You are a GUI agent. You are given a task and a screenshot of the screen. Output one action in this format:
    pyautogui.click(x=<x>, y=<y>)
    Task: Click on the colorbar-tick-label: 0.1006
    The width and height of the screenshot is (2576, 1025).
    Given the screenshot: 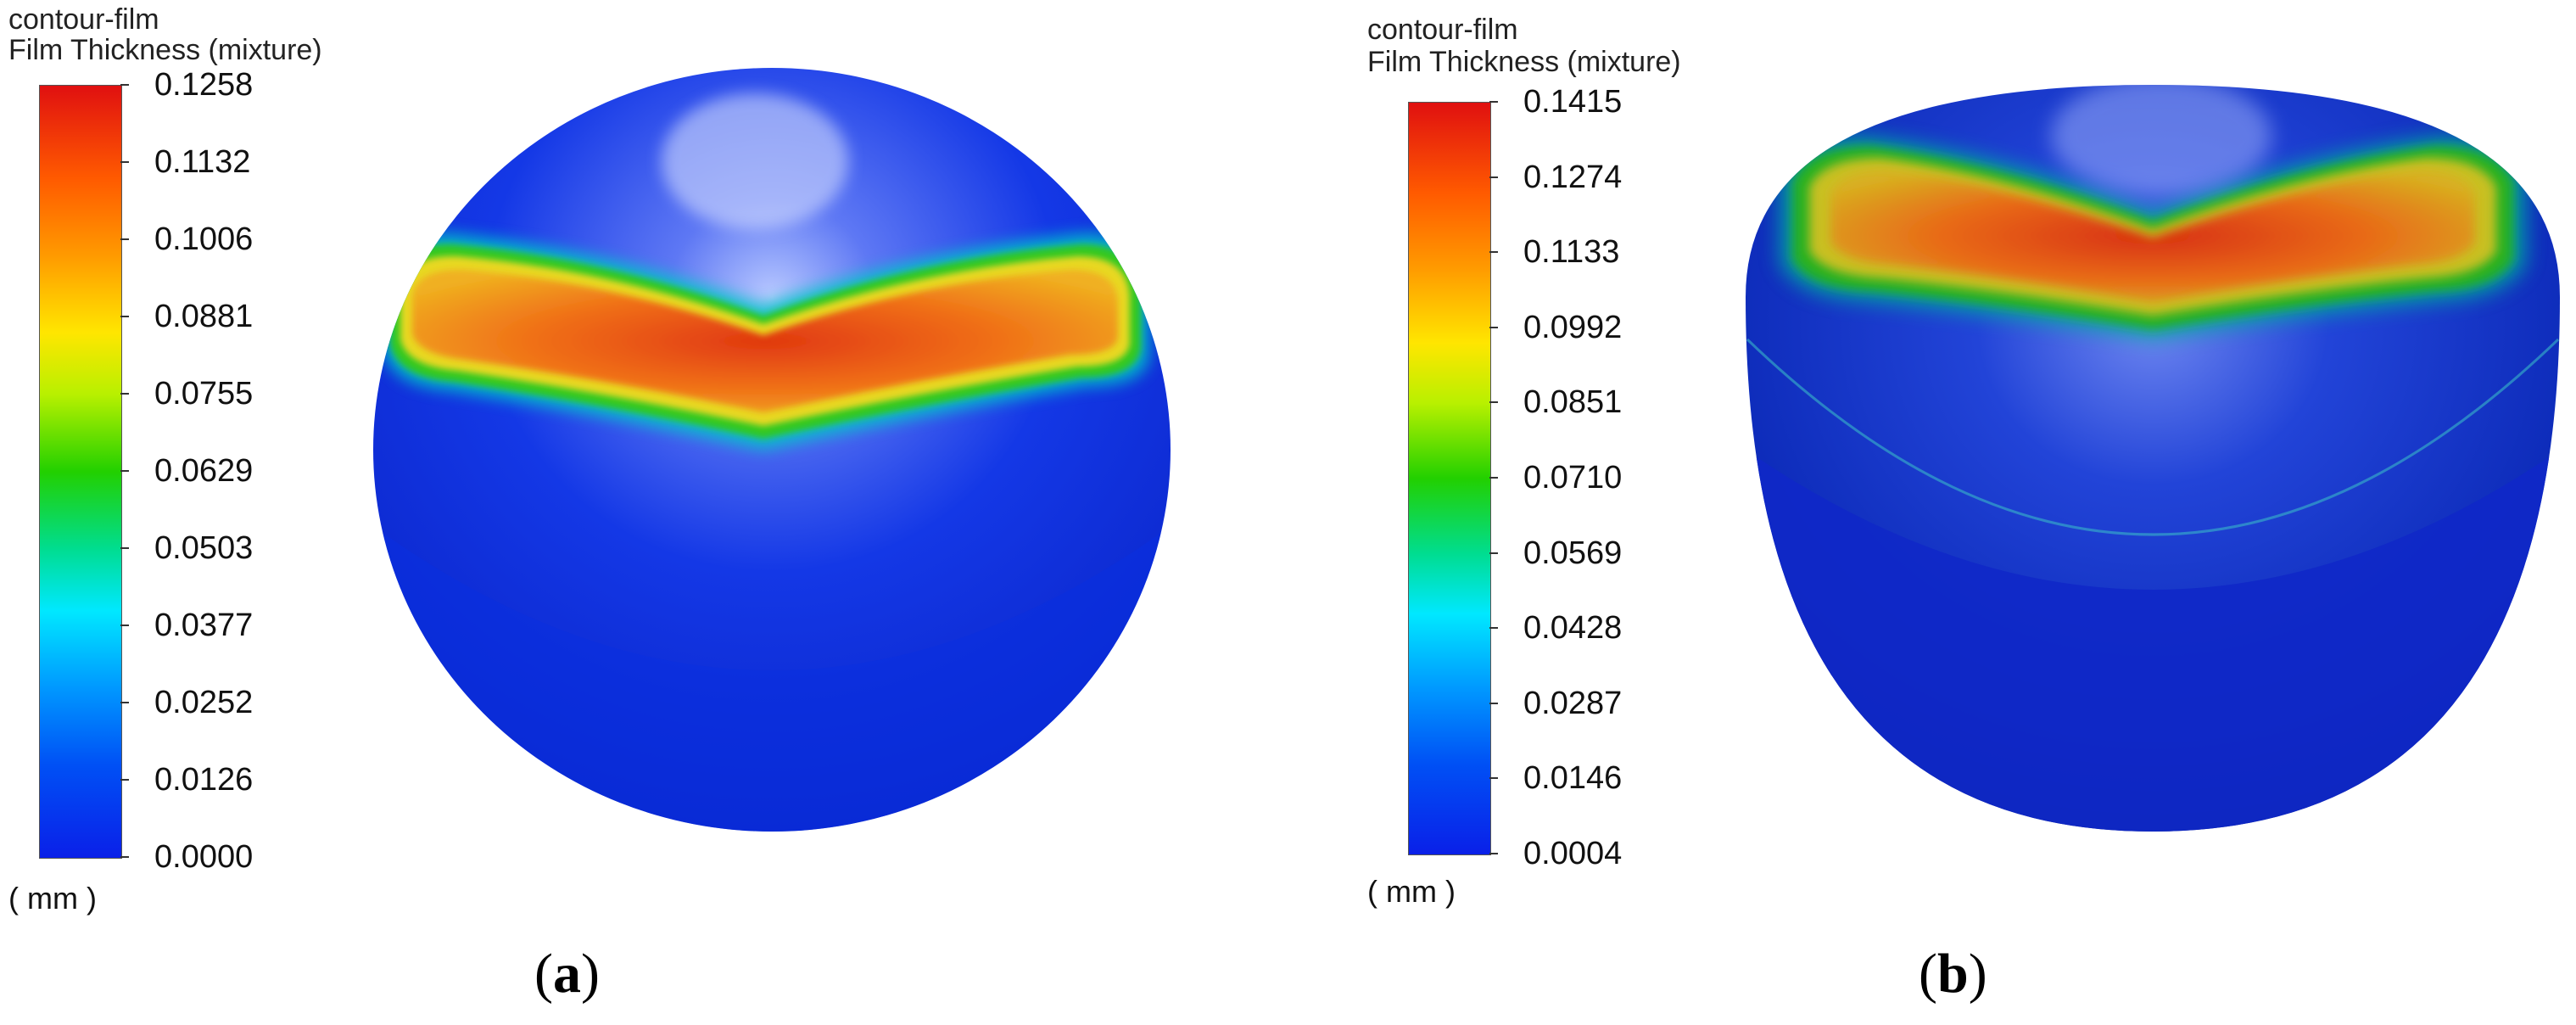 What is the action you would take?
    pyautogui.click(x=204, y=239)
    